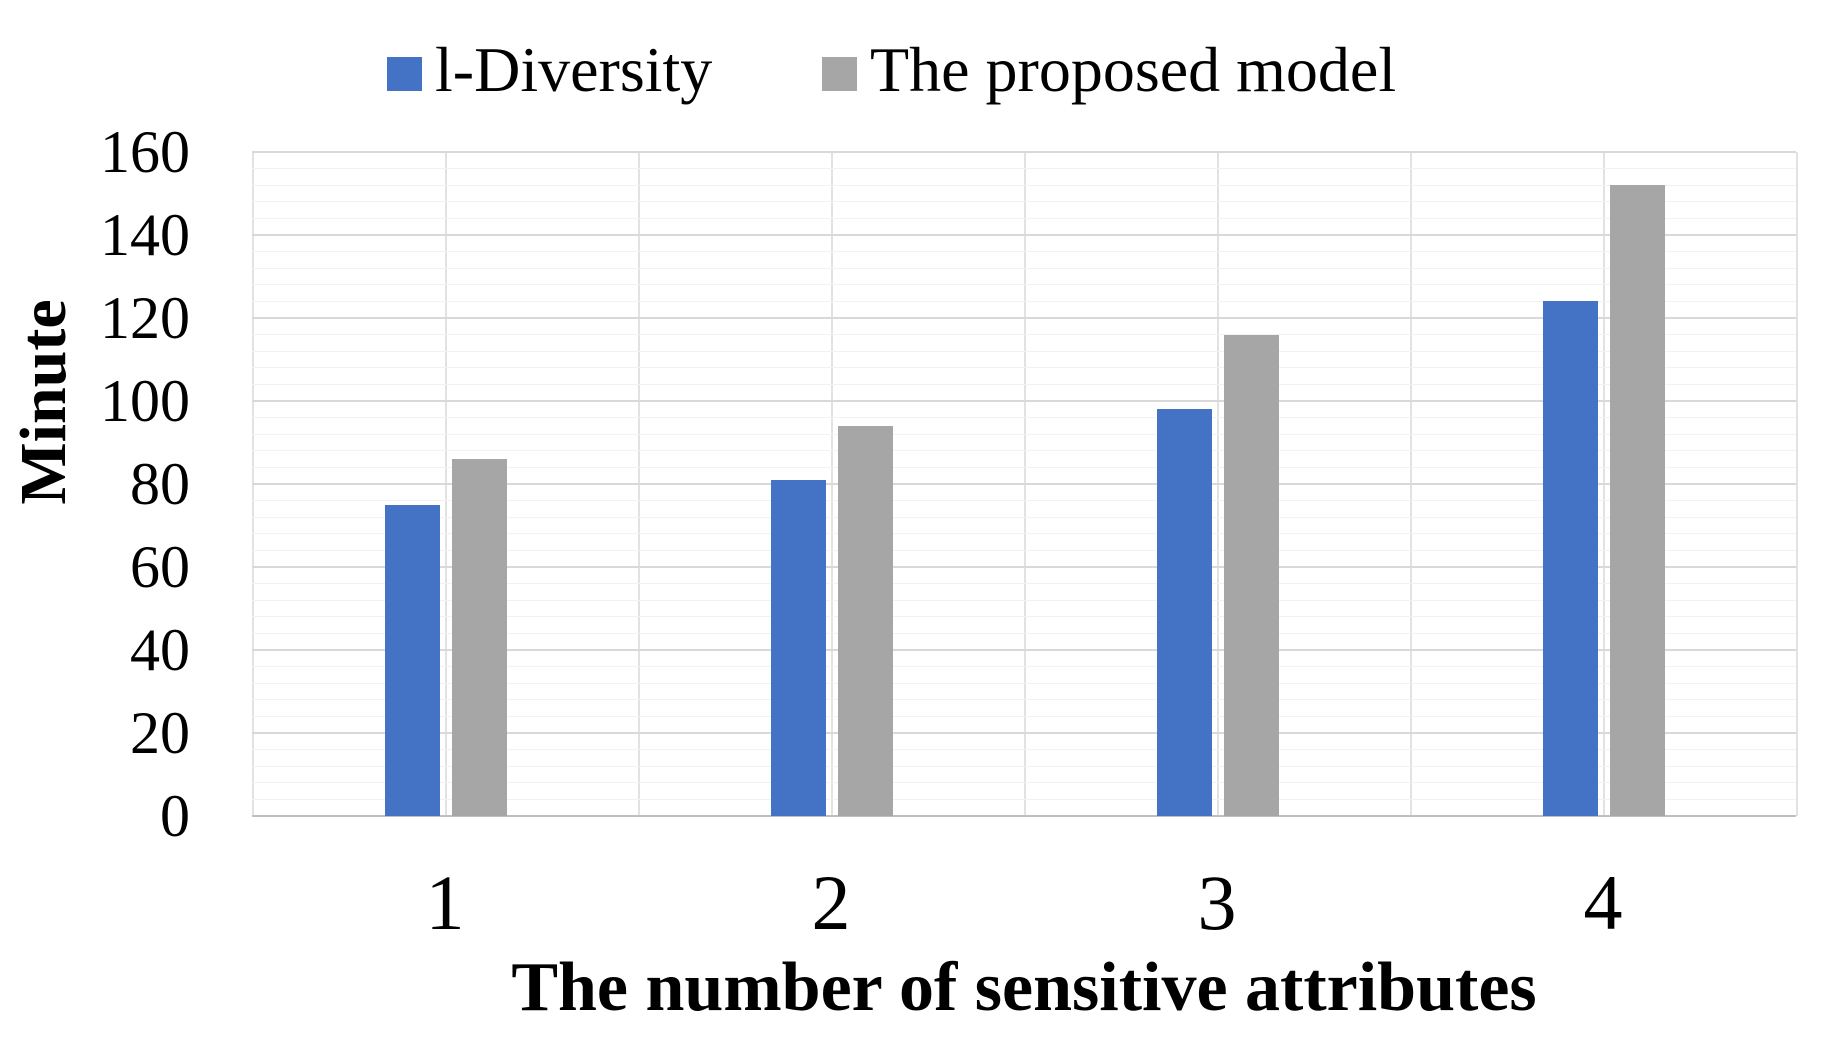 The width and height of the screenshot is (1838, 1052). What do you see at coordinates (445, 902) in the screenshot?
I see `x-tick-label: 1` at bounding box center [445, 902].